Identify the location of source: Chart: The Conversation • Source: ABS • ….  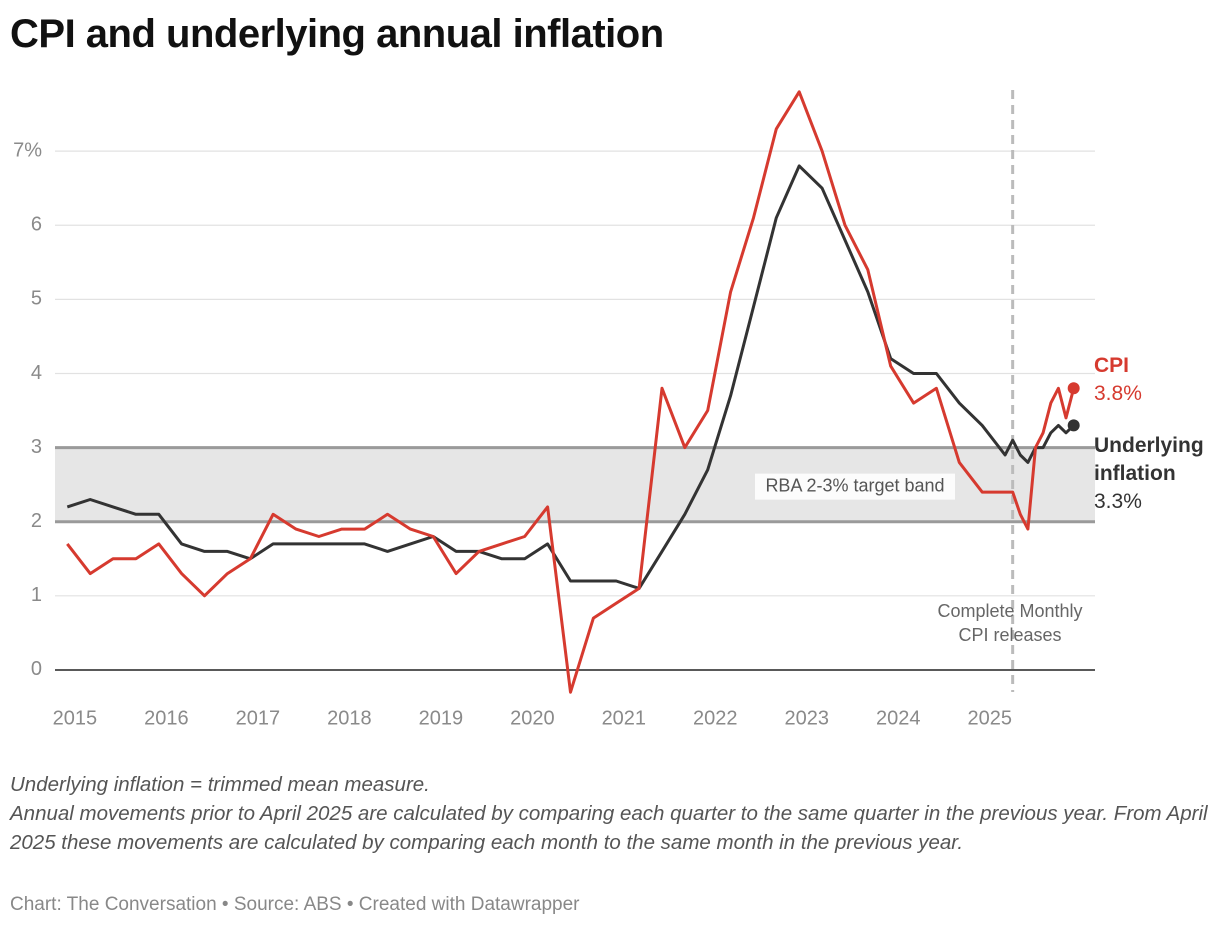
(295, 904).